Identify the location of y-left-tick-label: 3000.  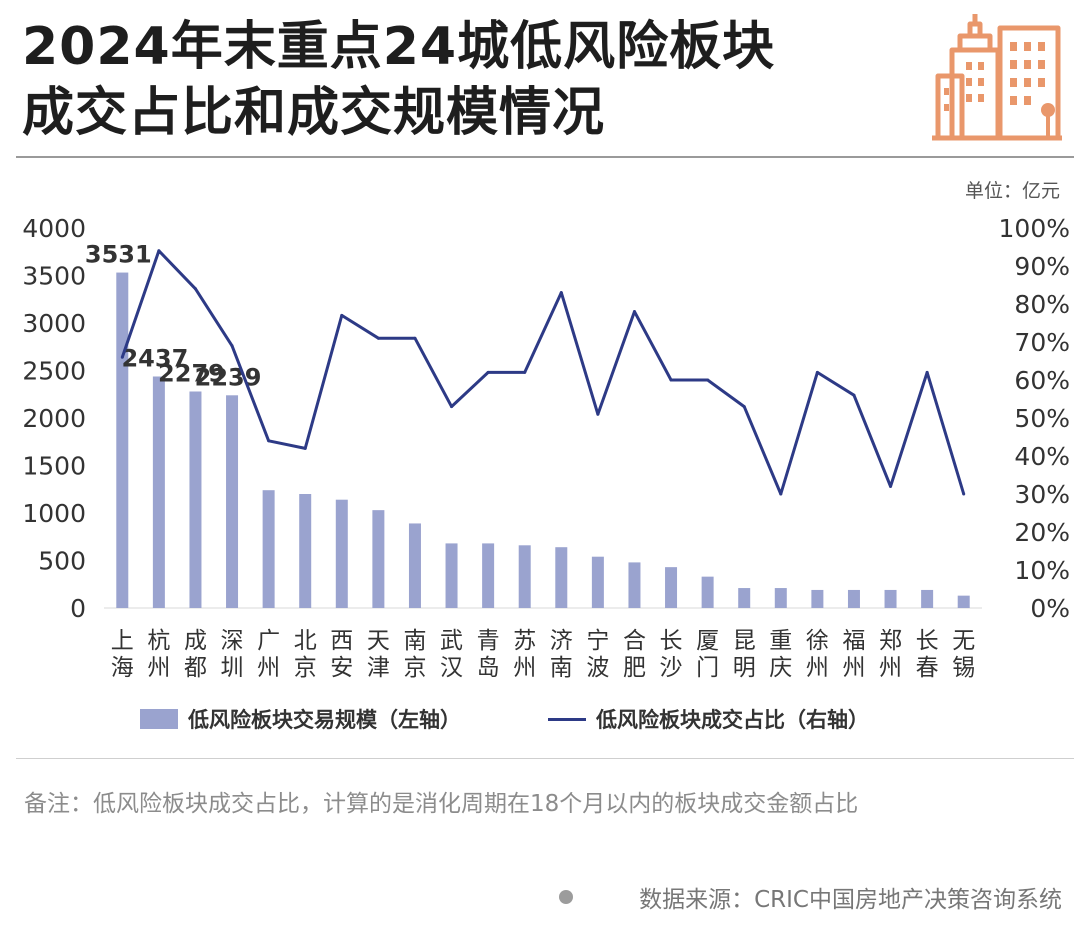
(54, 323).